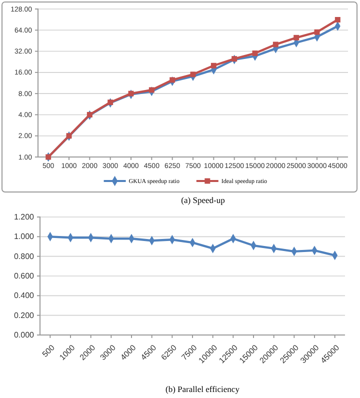 This screenshot has height=398, width=360. Describe the element at coordinates (24, 217) in the screenshot. I see `y-tick-label: 1.200` at that location.